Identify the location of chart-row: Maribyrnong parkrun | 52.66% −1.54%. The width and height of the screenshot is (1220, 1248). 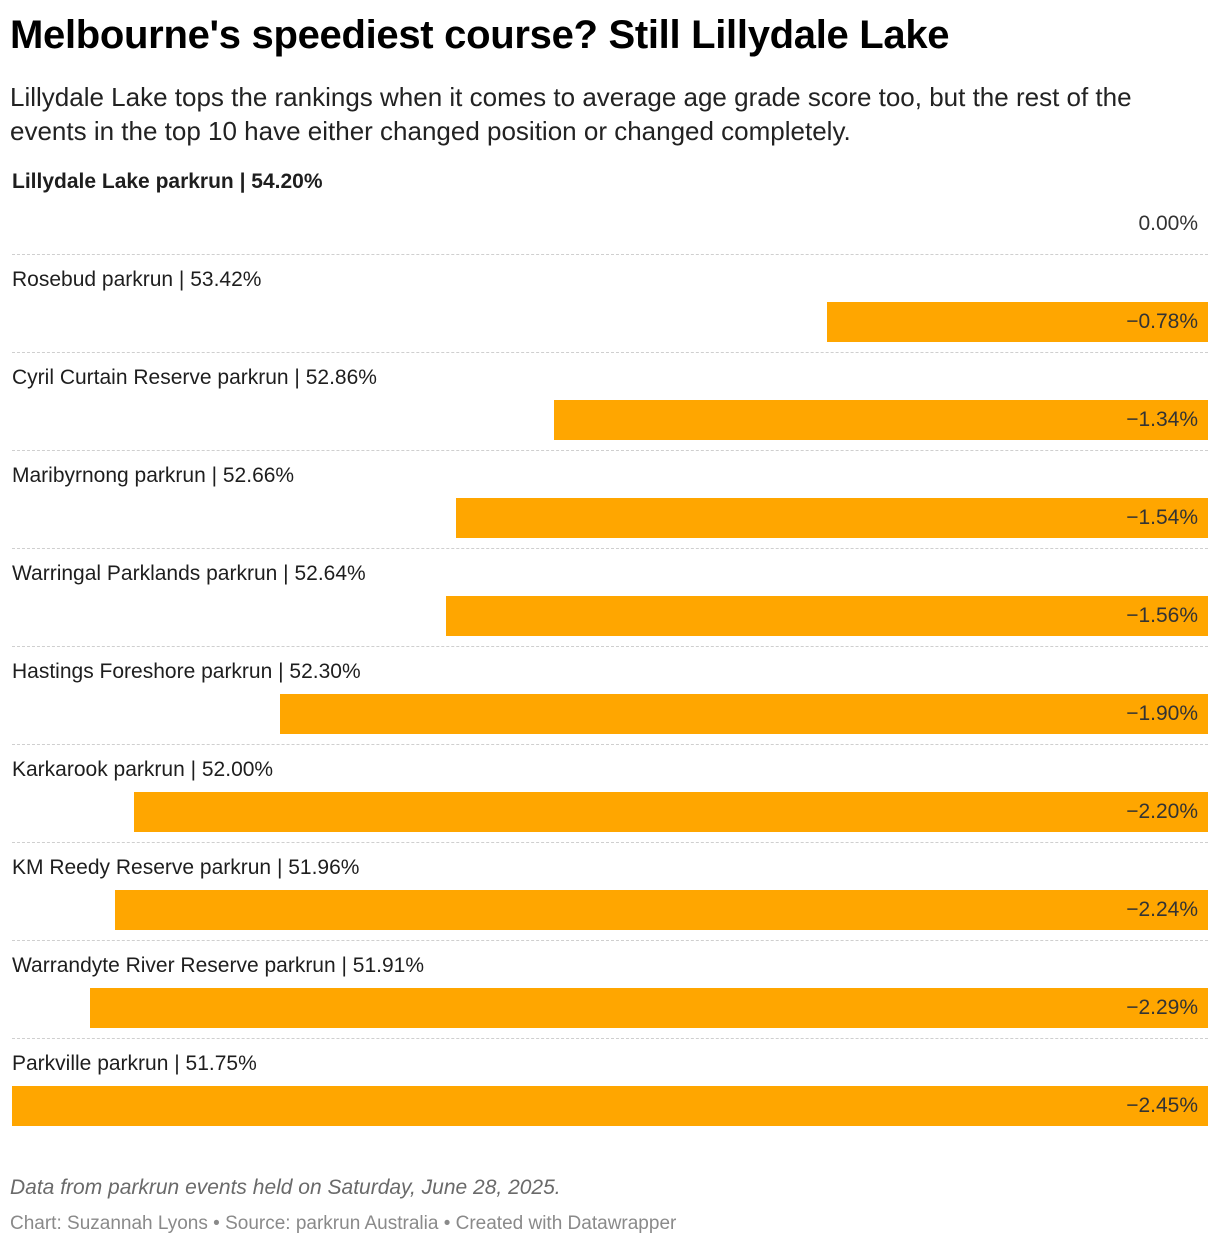
(610, 503).